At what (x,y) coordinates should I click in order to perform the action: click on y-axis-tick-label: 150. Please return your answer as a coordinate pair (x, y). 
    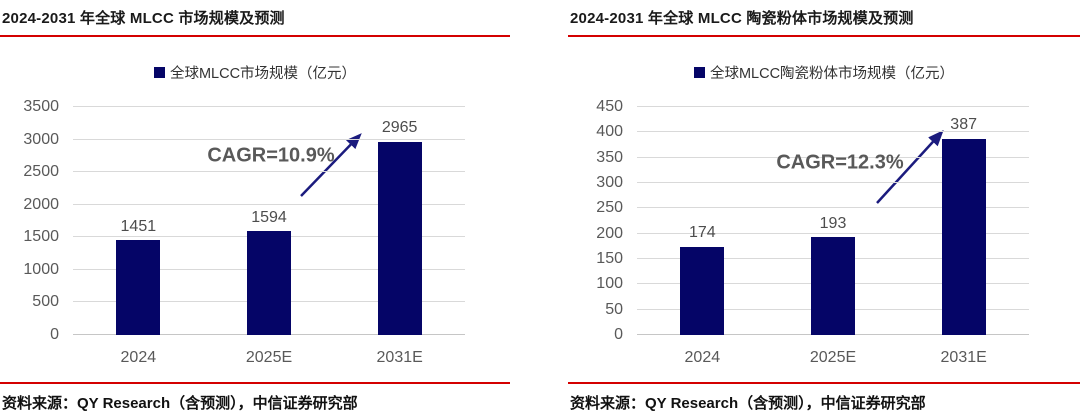
    Looking at the image, I should click on (609, 259).